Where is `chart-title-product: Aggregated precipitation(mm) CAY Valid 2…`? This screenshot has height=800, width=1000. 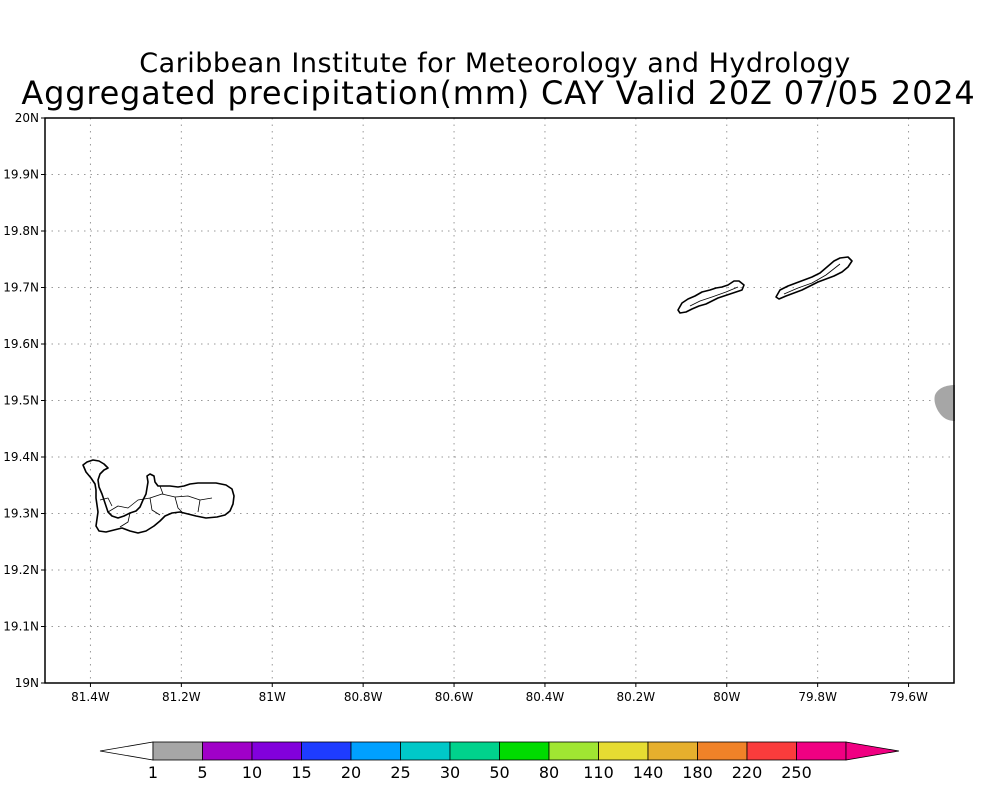
chart-title-product: Aggregated precipitation(mm) CAY Valid 2… is located at coordinates (498, 93).